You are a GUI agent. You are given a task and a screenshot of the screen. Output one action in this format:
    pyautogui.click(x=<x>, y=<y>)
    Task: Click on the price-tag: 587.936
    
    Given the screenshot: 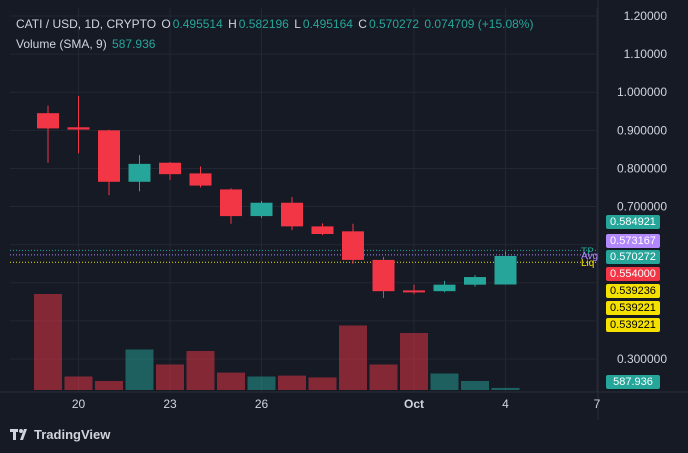 What is the action you would take?
    pyautogui.click(x=633, y=382)
    